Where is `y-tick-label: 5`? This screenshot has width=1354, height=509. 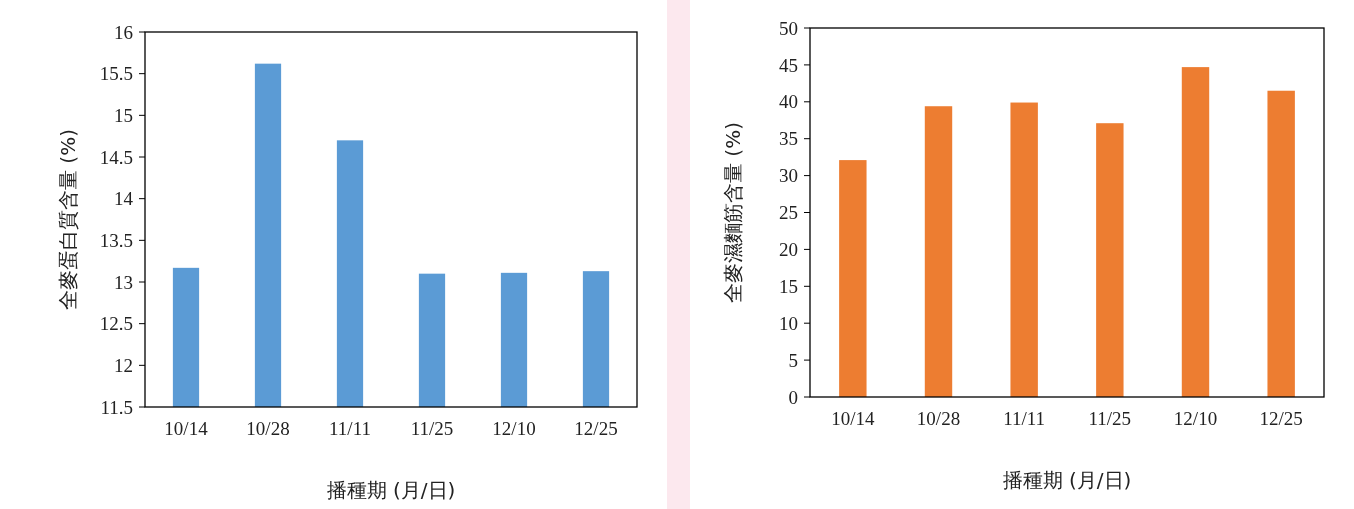 y-tick-label: 5 is located at coordinates (793, 360).